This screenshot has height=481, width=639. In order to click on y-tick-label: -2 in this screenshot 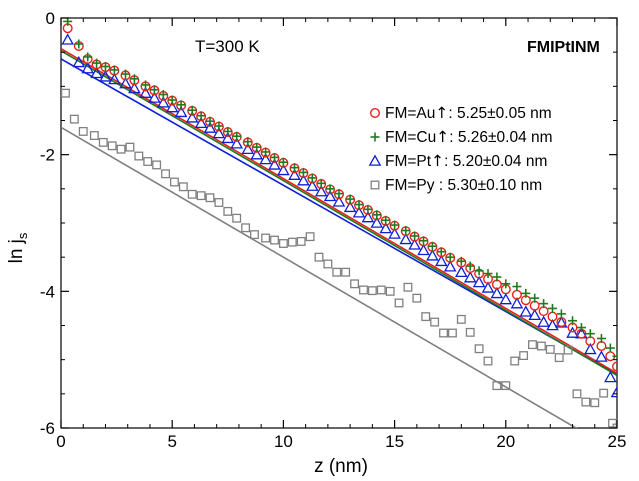, I will do `click(47, 155)`.